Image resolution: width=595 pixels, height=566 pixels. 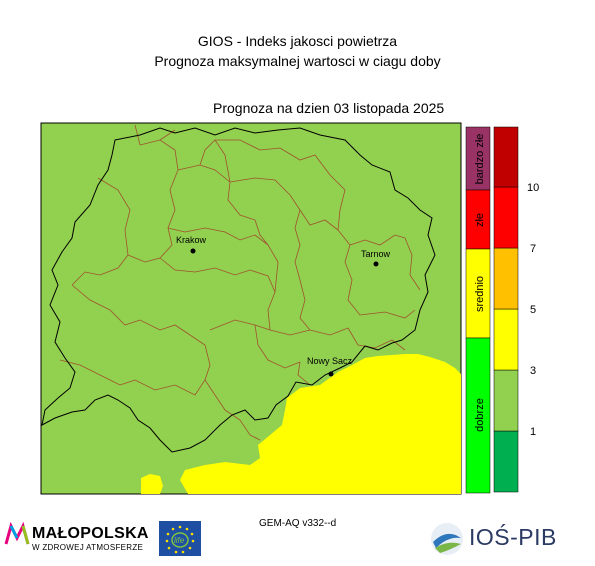 What do you see at coordinates (17, 533) in the screenshot?
I see `malopolska-logo-icon` at bounding box center [17, 533].